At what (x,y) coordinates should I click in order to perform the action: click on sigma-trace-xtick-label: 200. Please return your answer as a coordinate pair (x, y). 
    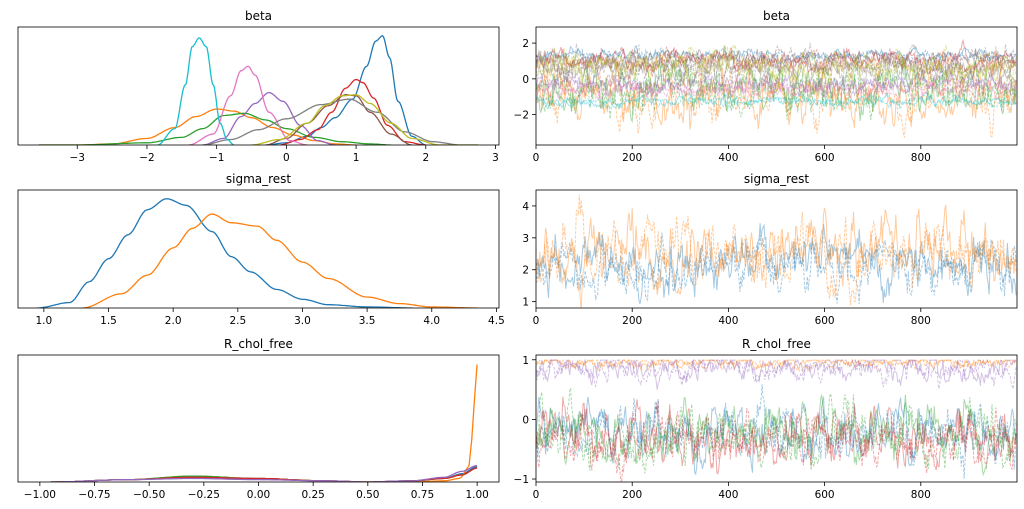
    Looking at the image, I should click on (632, 321).